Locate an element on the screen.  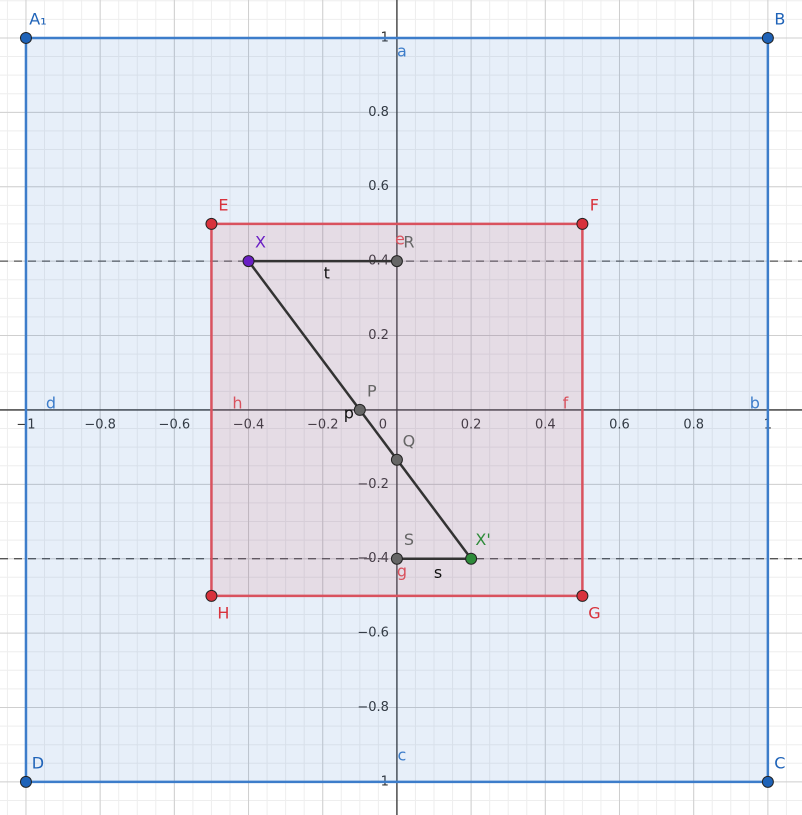
point-label: F is located at coordinates (594, 204).